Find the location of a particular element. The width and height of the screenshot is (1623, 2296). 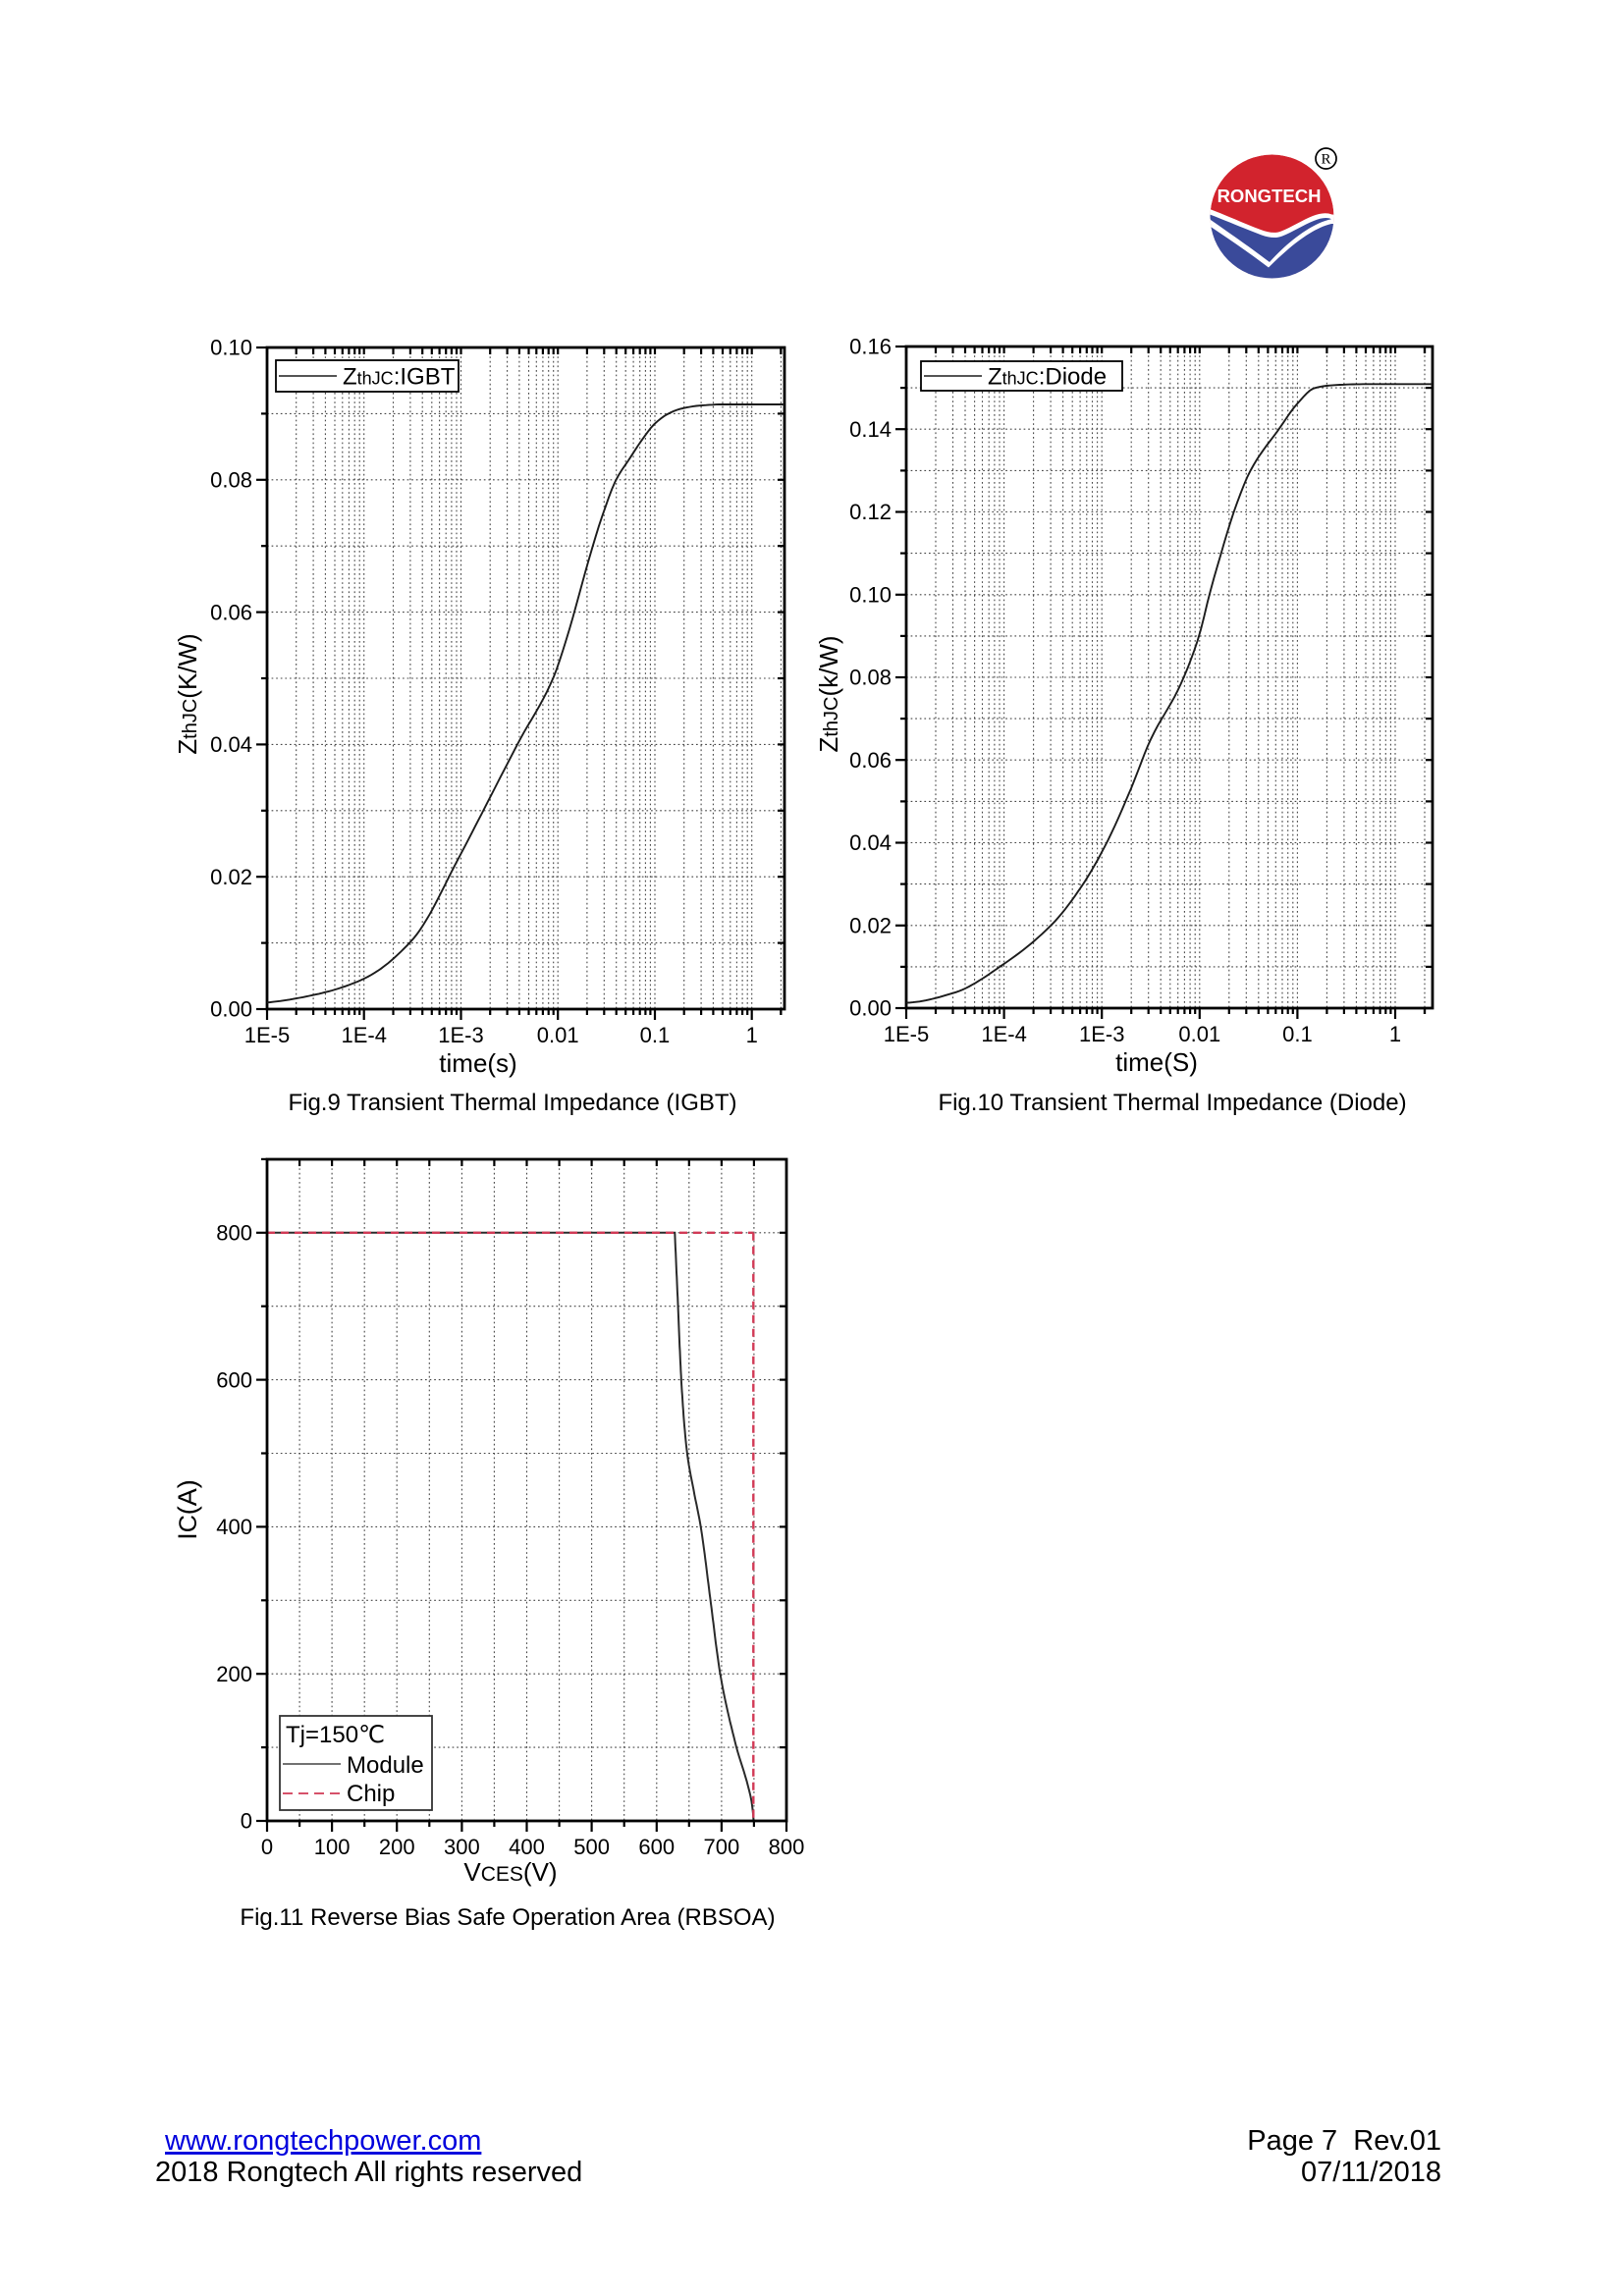

svg-text: Chip is located at coordinates (371, 1794).